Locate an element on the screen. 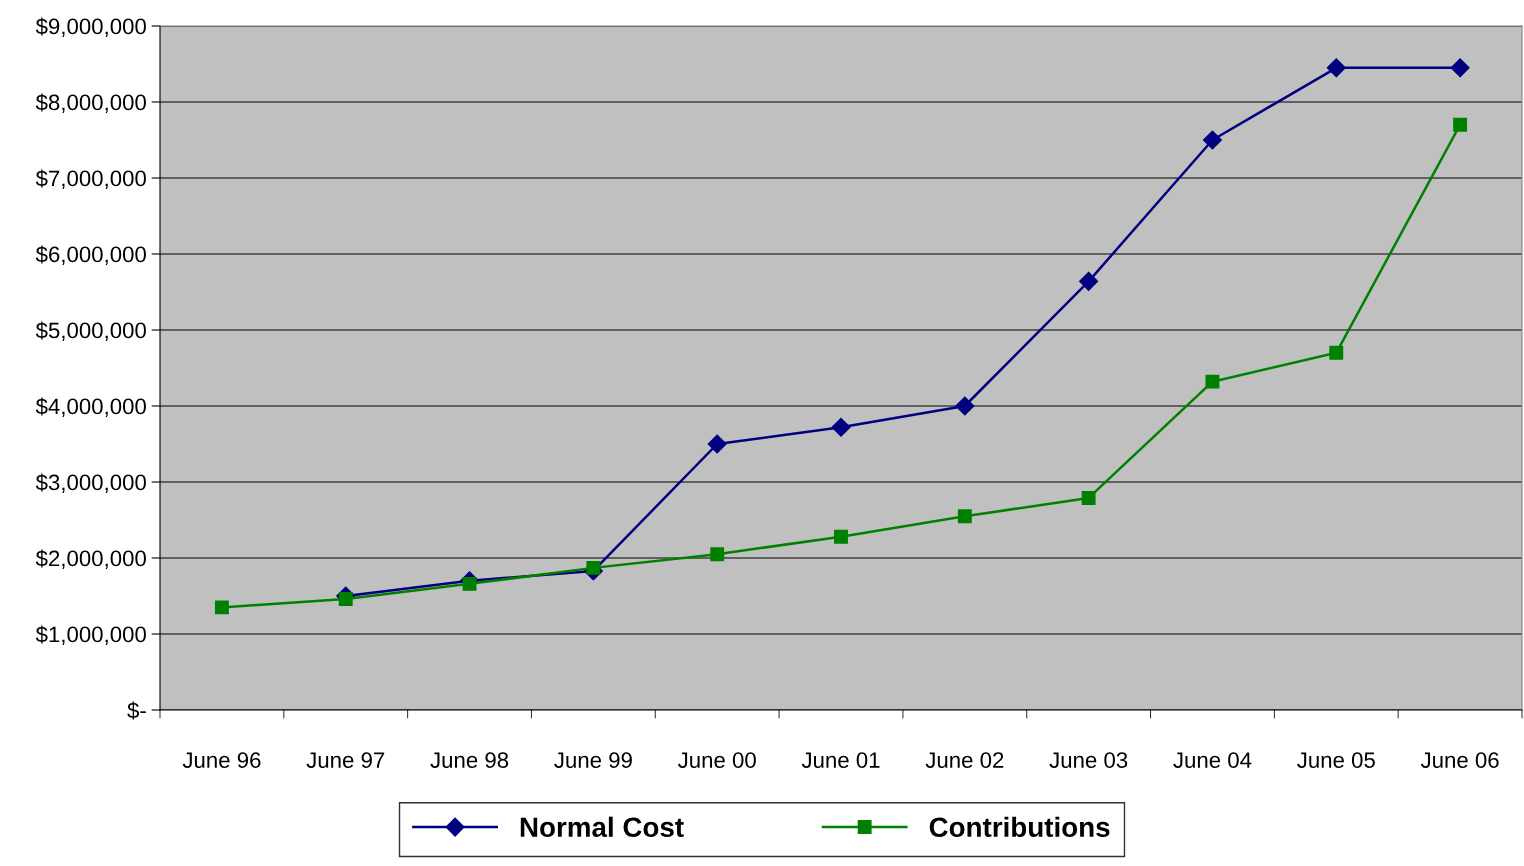 The image size is (1524, 866). y-tick-label: $6,000,000 is located at coordinates (90, 255).